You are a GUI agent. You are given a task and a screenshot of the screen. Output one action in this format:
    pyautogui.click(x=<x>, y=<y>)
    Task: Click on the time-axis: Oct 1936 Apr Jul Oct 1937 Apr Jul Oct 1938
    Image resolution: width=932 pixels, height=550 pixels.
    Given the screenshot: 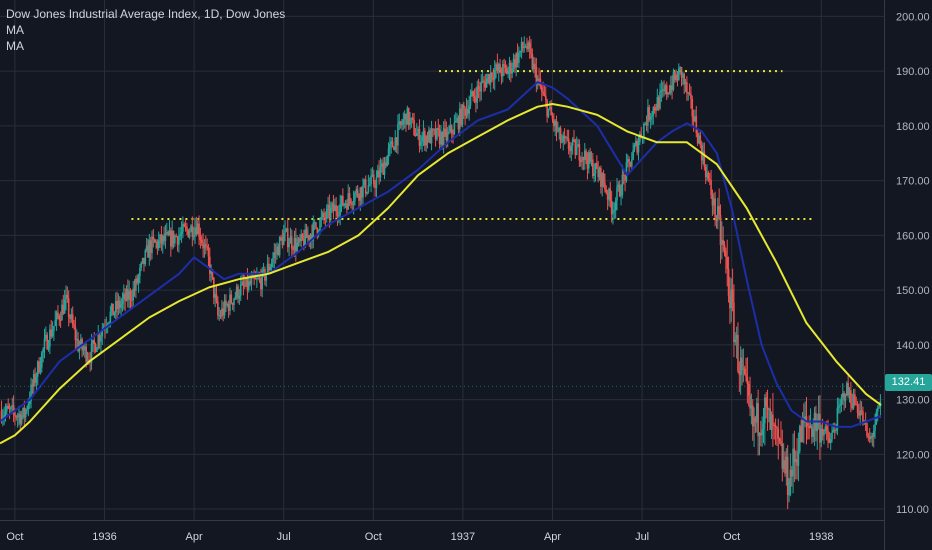 What is the action you would take?
    pyautogui.click(x=442, y=532)
    